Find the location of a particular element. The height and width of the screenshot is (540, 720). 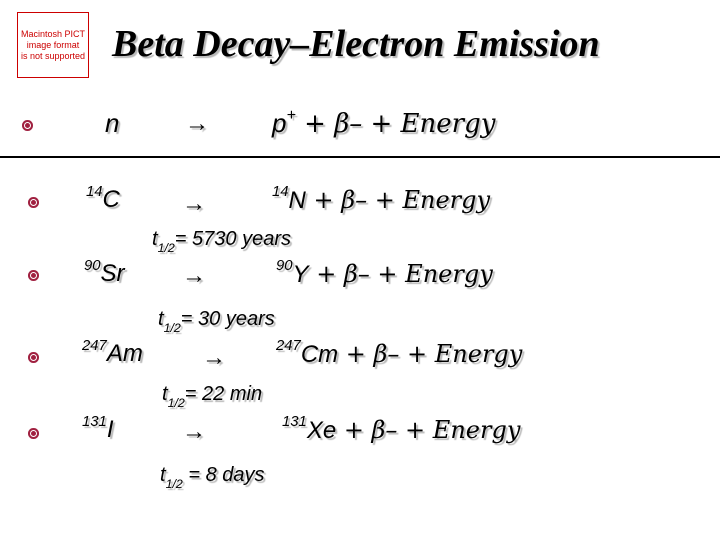

reactant: 14C is located at coordinates (103, 199).